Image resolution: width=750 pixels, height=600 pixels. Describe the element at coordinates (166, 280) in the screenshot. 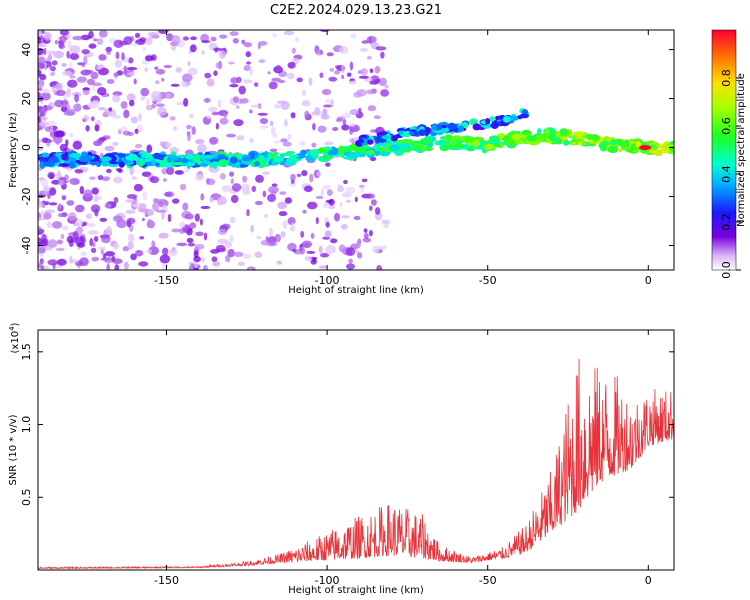

I see `x-tick-label: -150` at that location.